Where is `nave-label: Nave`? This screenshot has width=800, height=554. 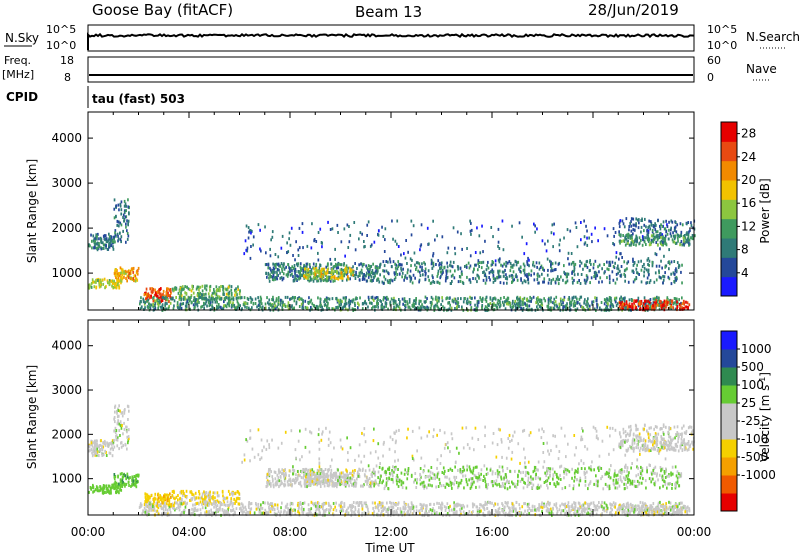 nave-label: Nave is located at coordinates (761, 69).